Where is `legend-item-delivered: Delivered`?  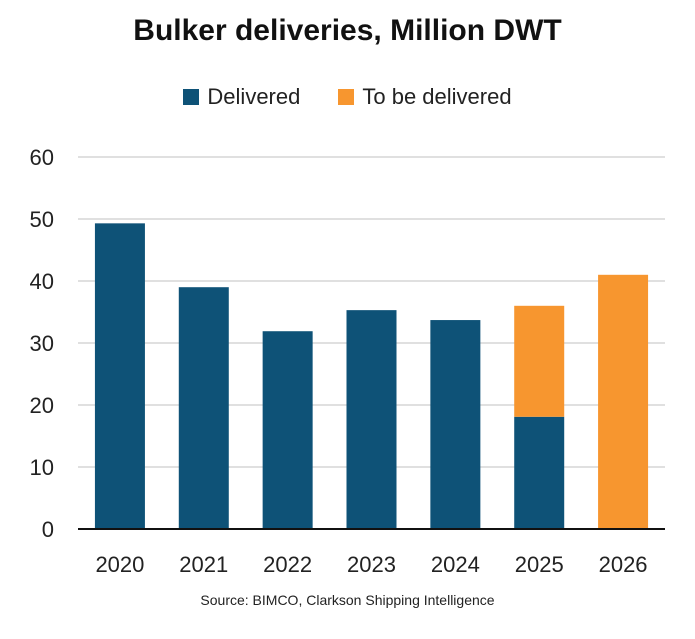 legend-item-delivered: Delivered is located at coordinates (241, 97).